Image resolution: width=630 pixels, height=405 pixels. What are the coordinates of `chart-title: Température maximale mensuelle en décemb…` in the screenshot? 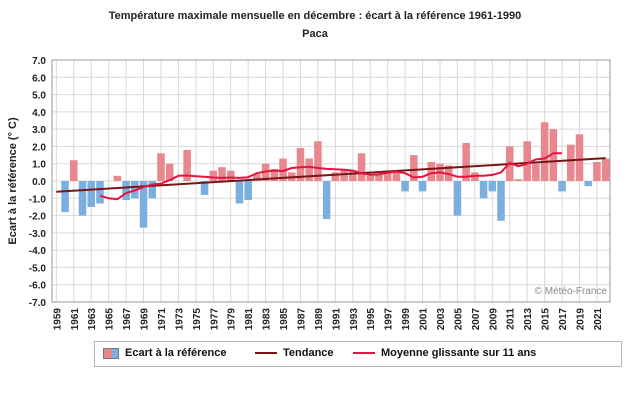 It's located at (315, 16).